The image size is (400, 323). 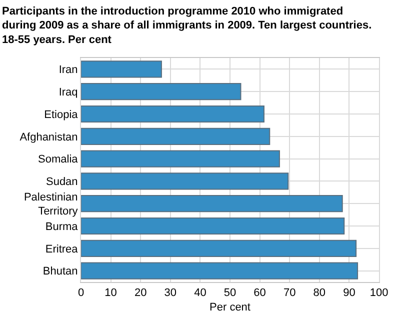 What do you see at coordinates (58, 160) in the screenshot?
I see `y-tick-label: Somalia` at bounding box center [58, 160].